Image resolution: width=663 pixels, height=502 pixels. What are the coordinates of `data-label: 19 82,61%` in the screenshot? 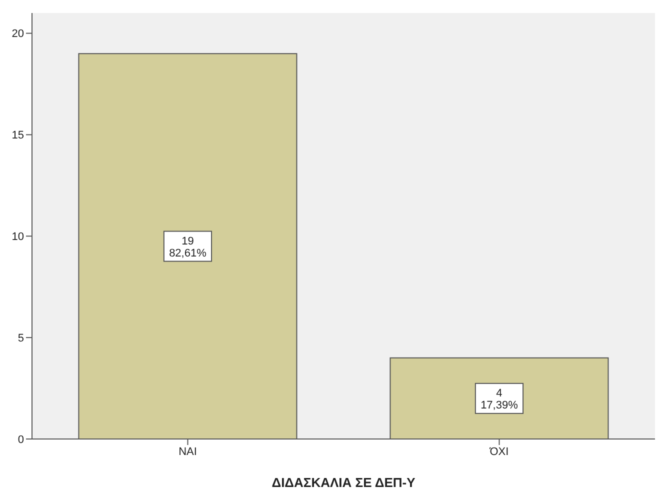 It's located at (188, 247).